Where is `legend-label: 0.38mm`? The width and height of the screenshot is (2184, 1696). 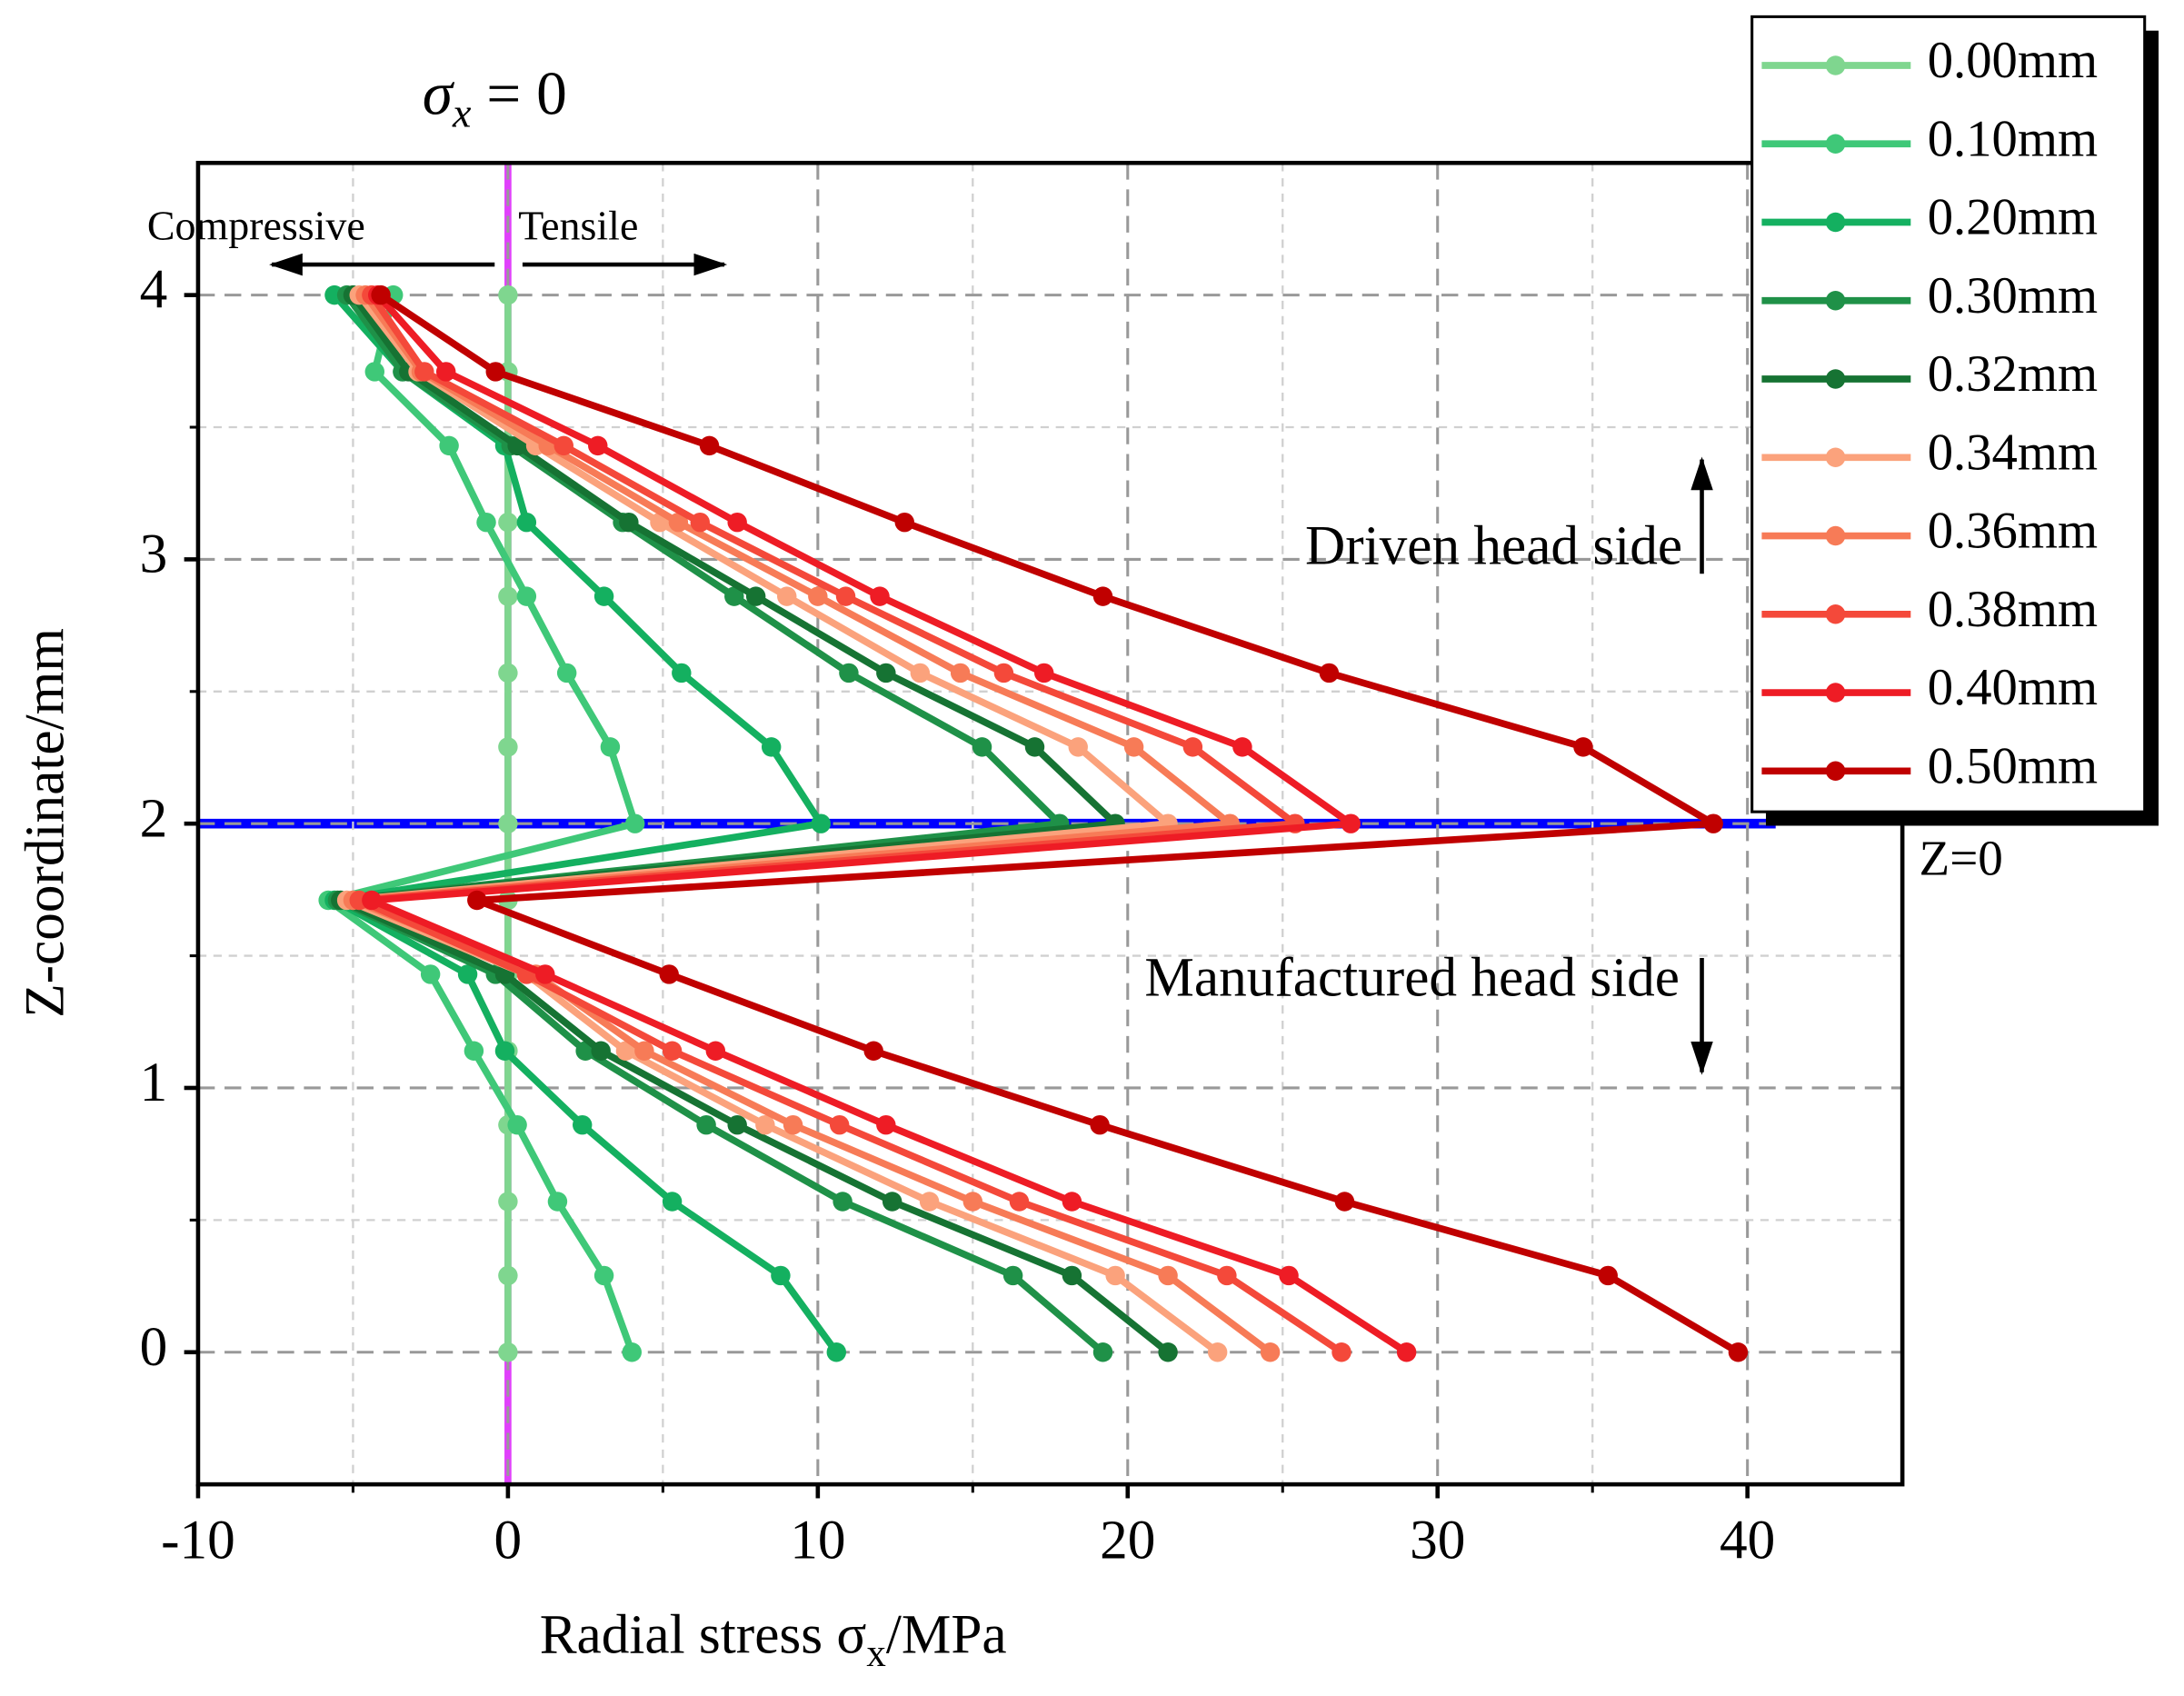
legend-label: 0.38mm is located at coordinates (2013, 609).